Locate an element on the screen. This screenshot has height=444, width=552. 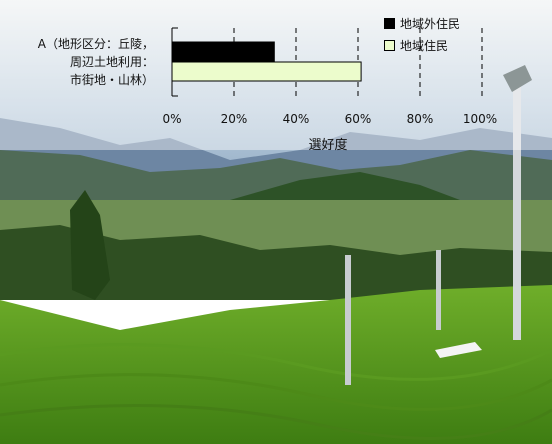
legend-swatch-black is located at coordinates (389, 23).